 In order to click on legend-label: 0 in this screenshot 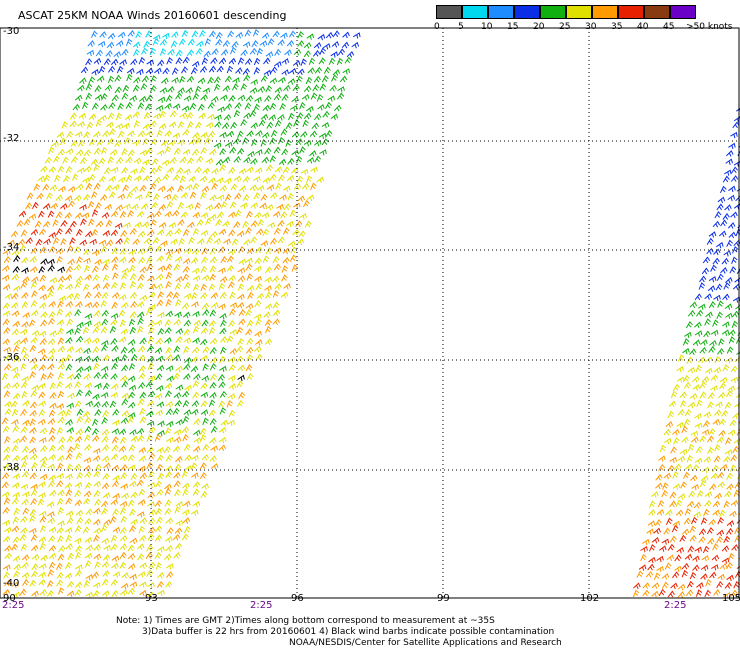, I will do `click(437, 27)`.